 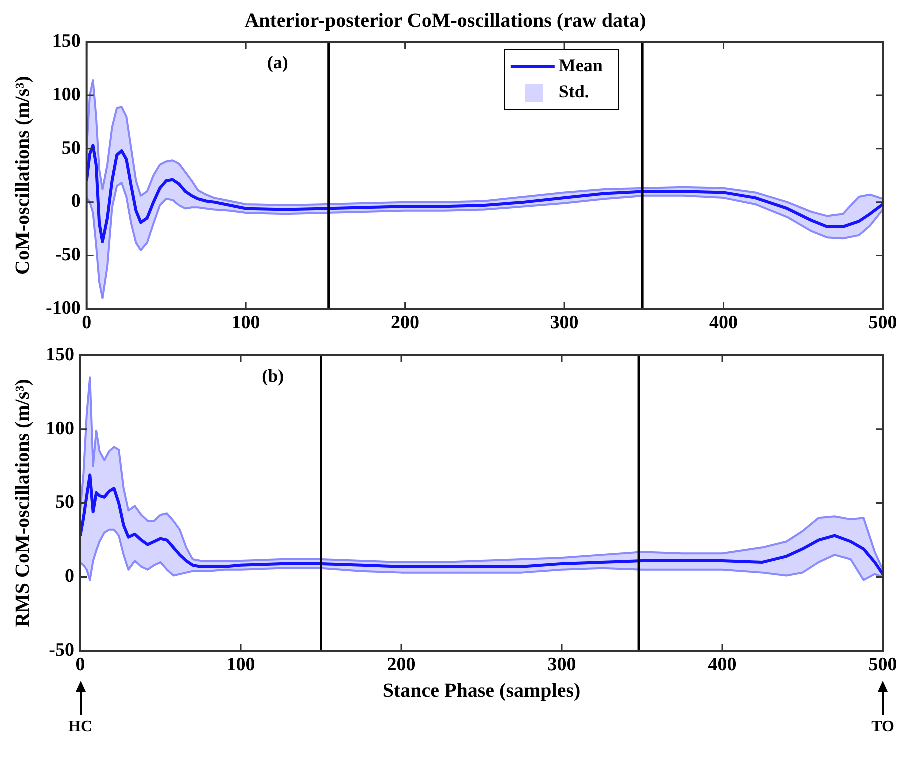 What do you see at coordinates (445, 21) in the screenshot?
I see `chart-title: Anterior-posterior CoM-oscillations (raw data)` at bounding box center [445, 21].